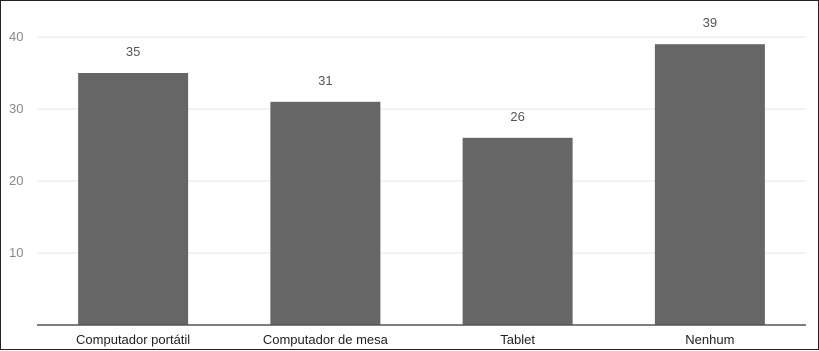 This screenshot has height=351, width=819. Describe the element at coordinates (709, 339) in the screenshot. I see `x-tick-label: Nenhum` at that location.